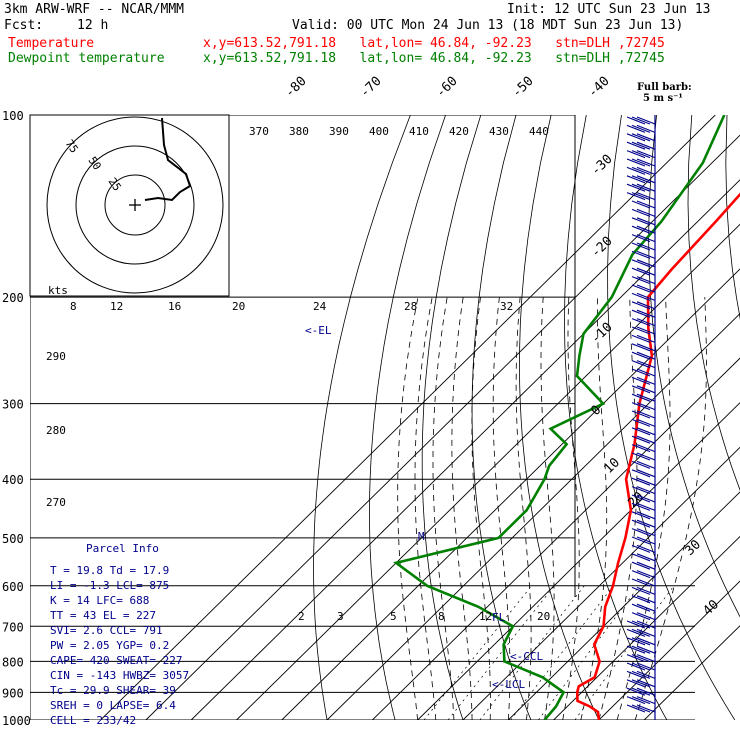 This screenshot has height=740, width=740. What do you see at coordinates (539, 131) in the screenshot?
I see `theta-label: 440` at bounding box center [539, 131].